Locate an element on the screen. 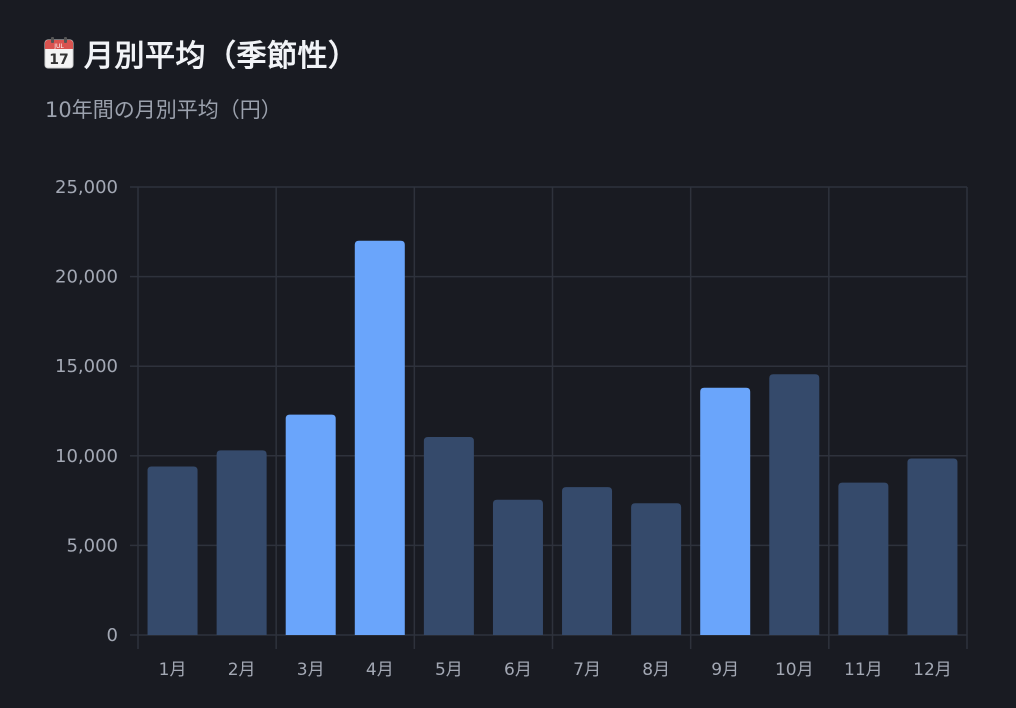 The height and width of the screenshot is (708, 1016). x-tick-label: 4月 is located at coordinates (380, 670).